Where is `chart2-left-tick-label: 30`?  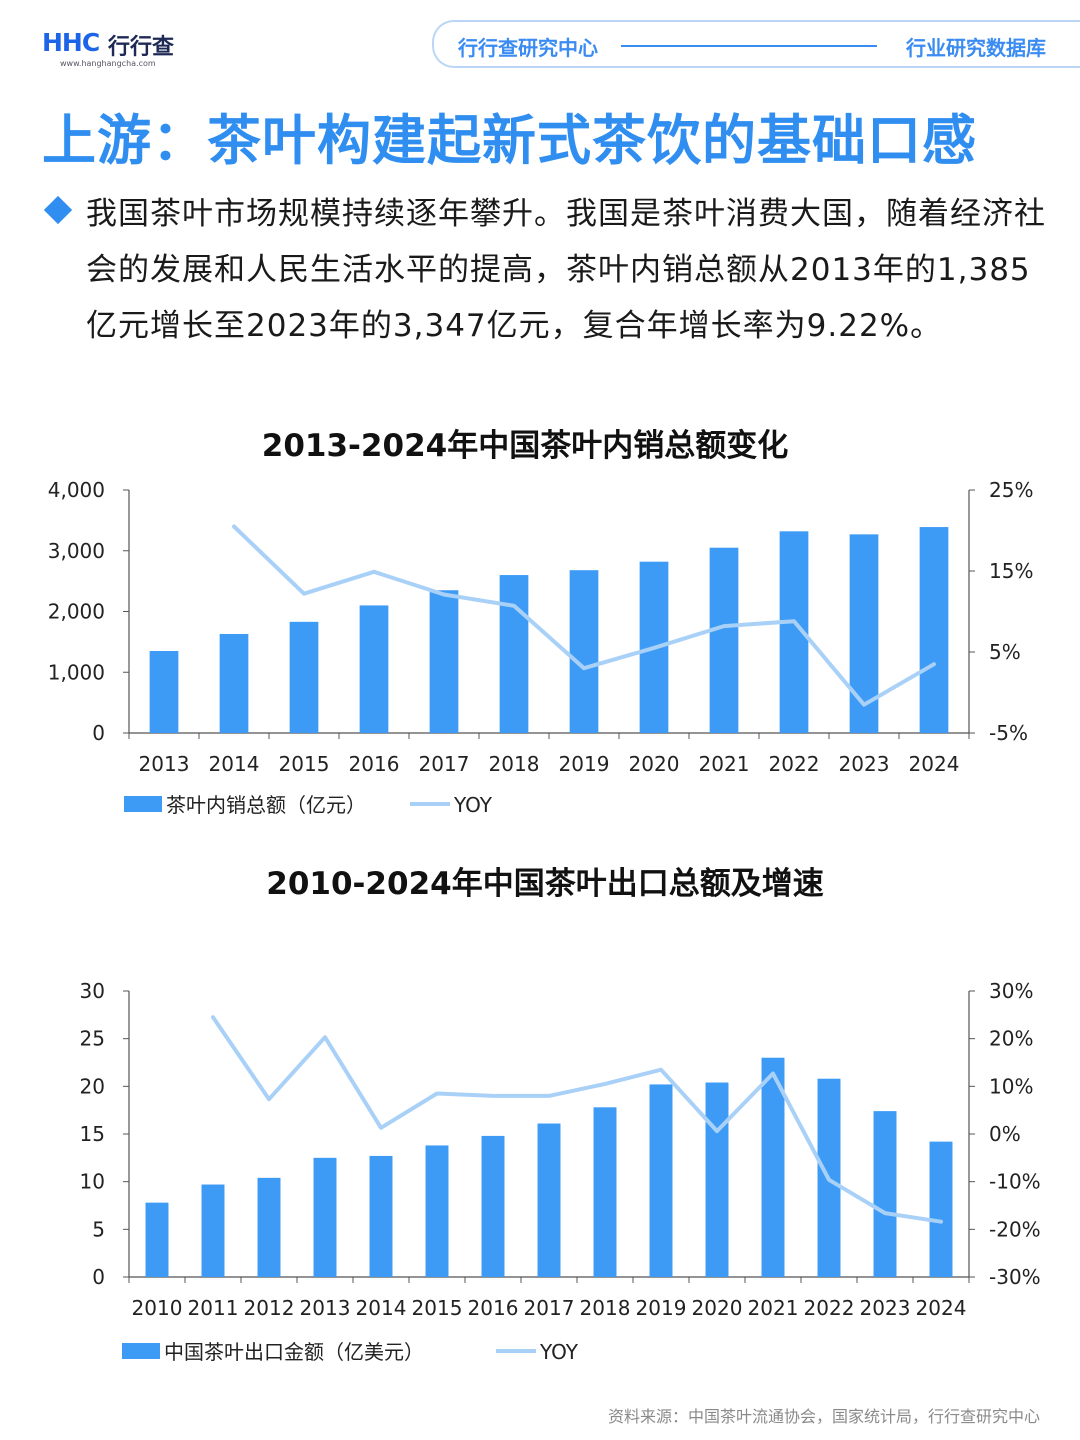 chart2-left-tick-label: 30 is located at coordinates (92, 991).